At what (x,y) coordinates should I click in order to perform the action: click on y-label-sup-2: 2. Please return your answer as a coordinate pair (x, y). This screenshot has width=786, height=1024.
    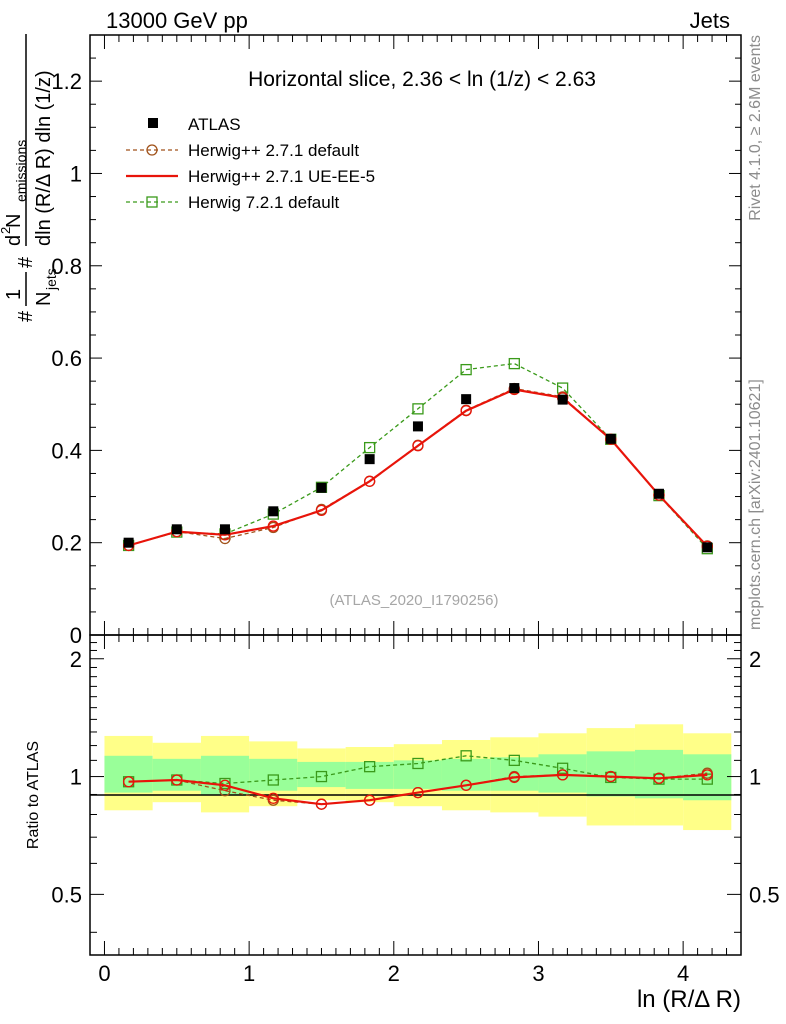
    Looking at the image, I should click on (6, 230).